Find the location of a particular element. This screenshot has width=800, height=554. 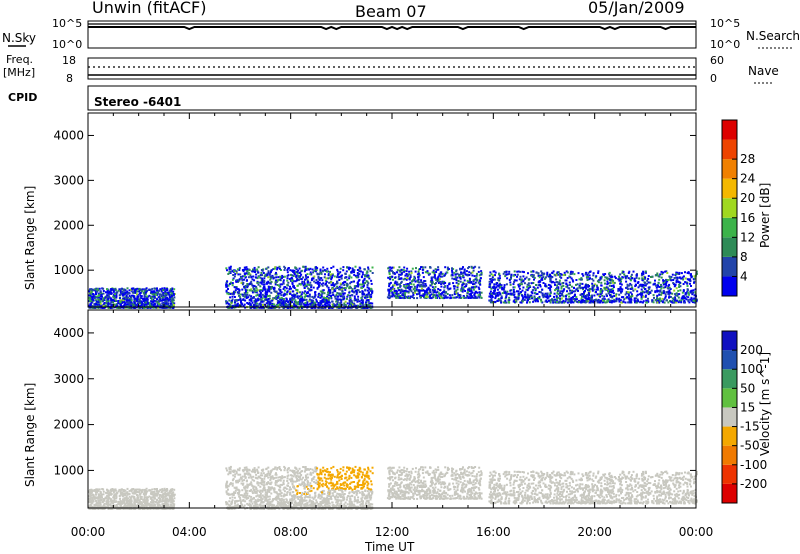

power-scatter is located at coordinates (393, 287).